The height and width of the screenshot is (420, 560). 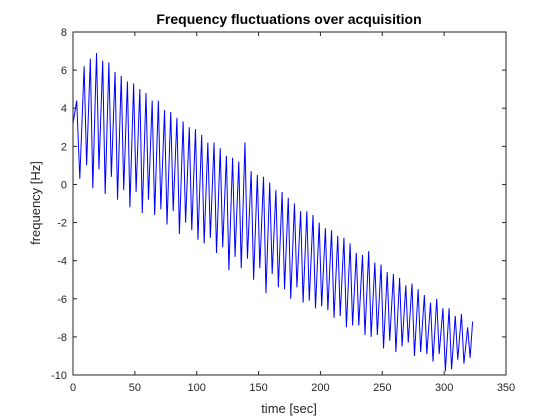 What do you see at coordinates (258, 388) in the screenshot?
I see `x-tick-label: 150` at bounding box center [258, 388].